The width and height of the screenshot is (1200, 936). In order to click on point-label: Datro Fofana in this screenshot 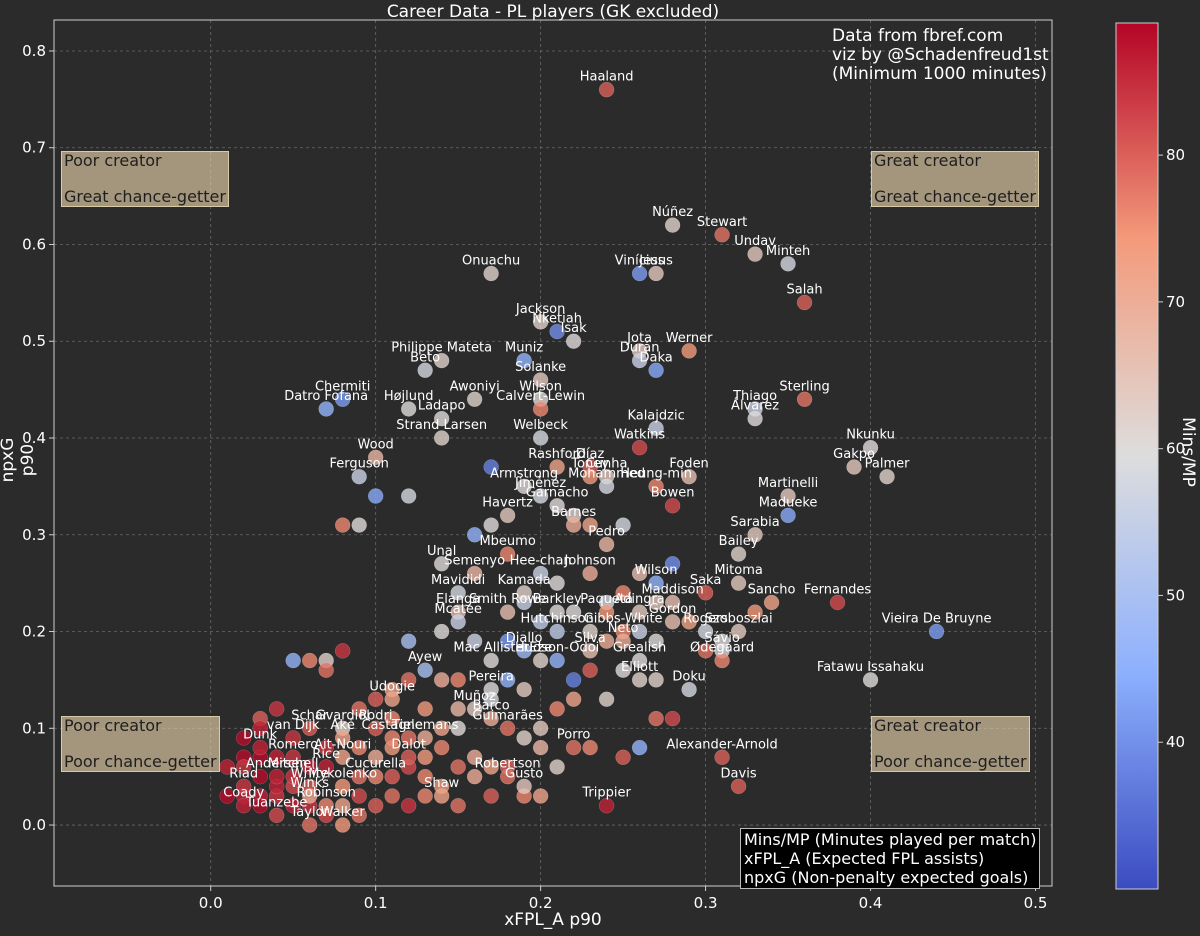, I will do `click(326, 396)`.